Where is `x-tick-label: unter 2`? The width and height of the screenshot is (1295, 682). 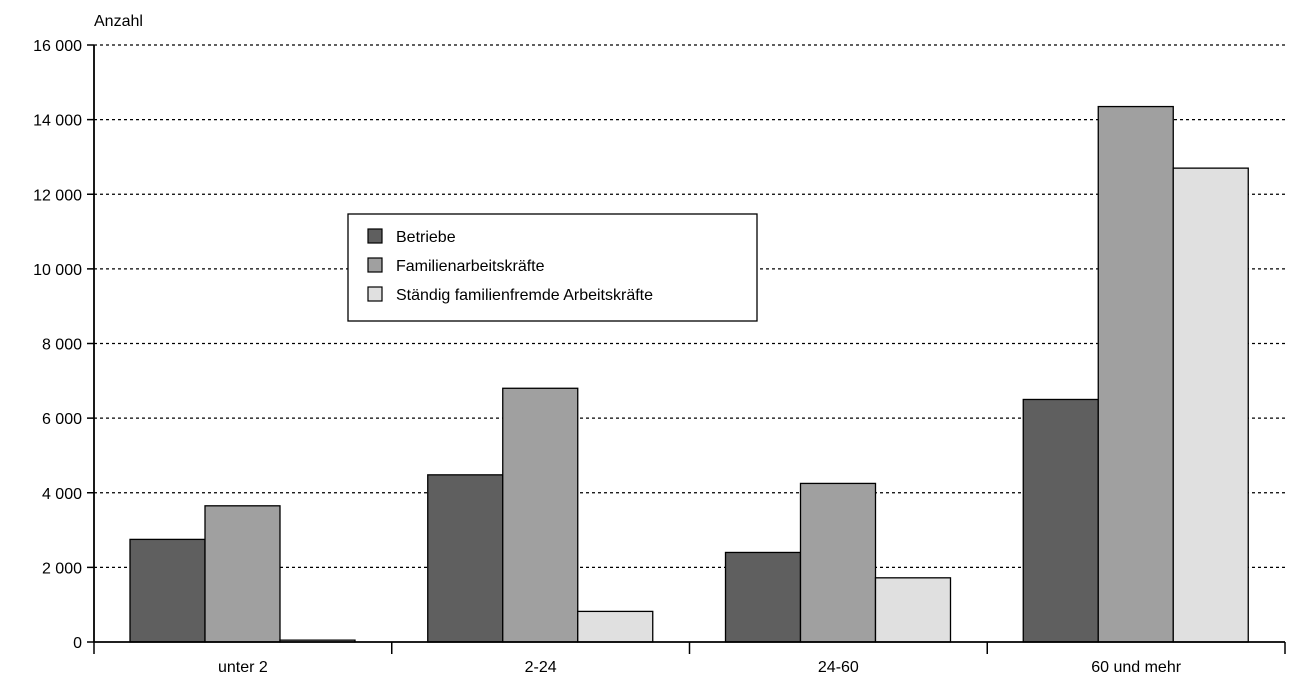
x-tick-label: unter 2 is located at coordinates (243, 667).